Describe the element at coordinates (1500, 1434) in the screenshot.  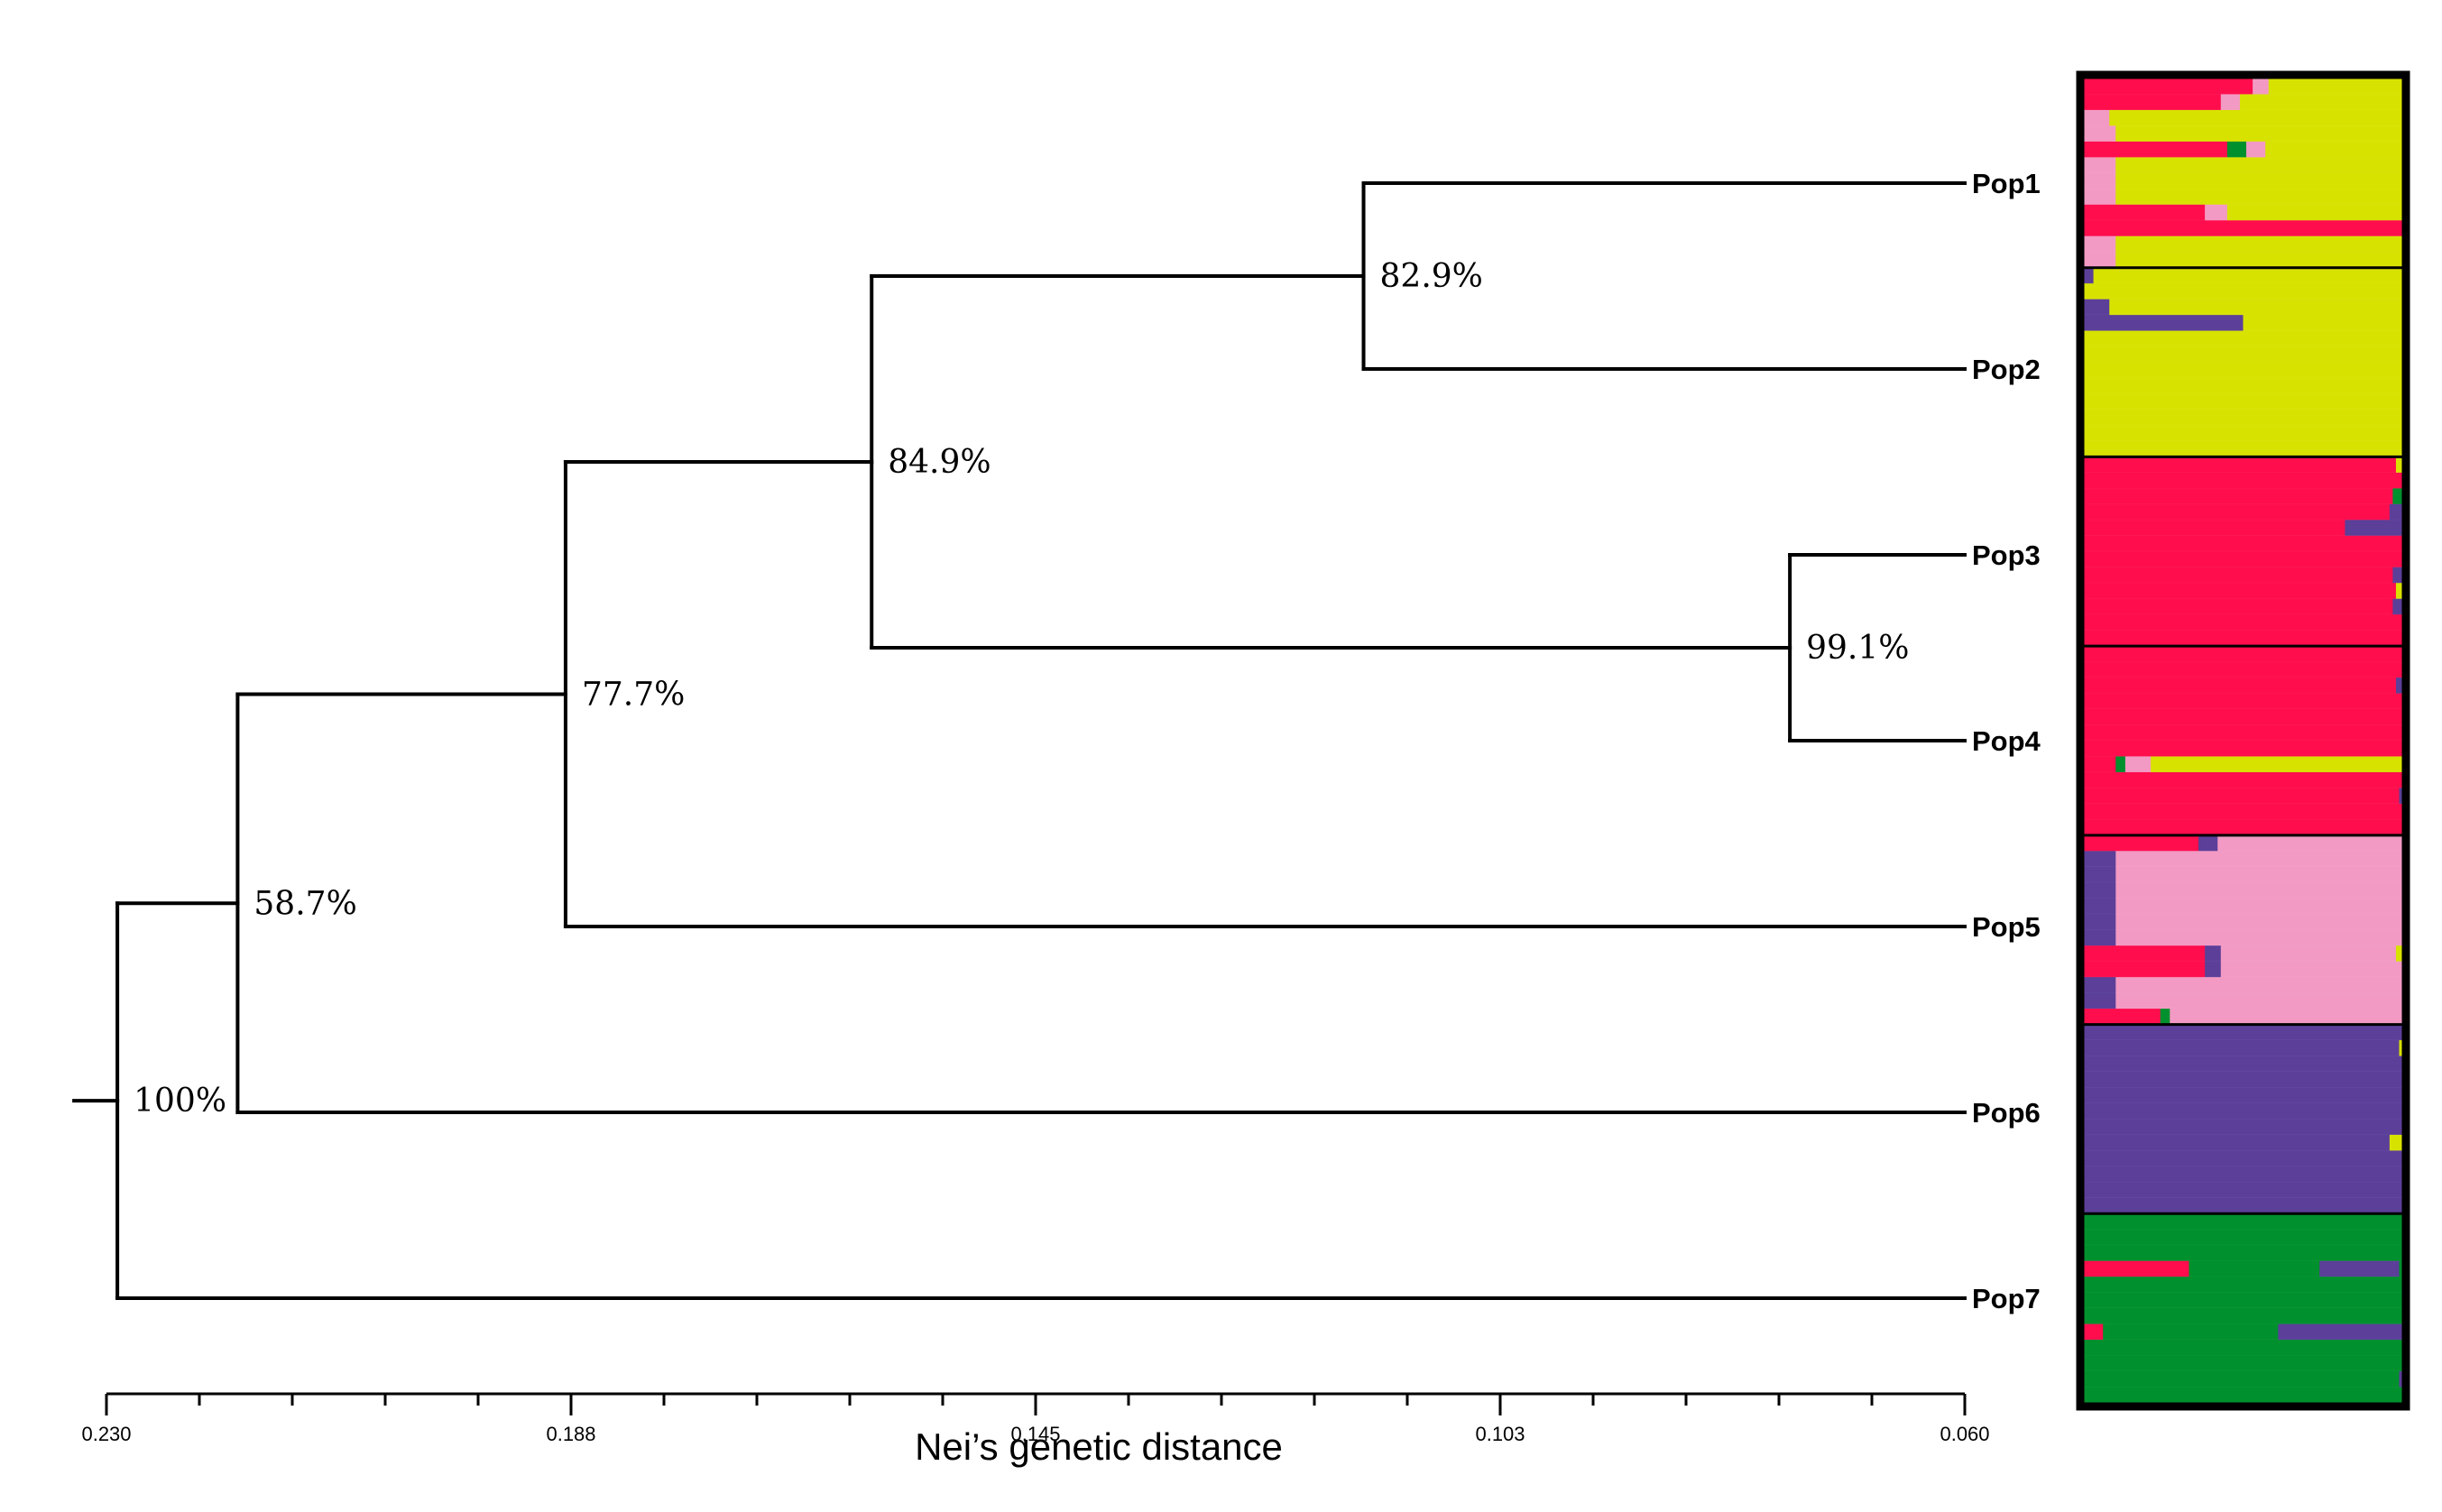
I see `axis-tick-label: 0.103` at that location.